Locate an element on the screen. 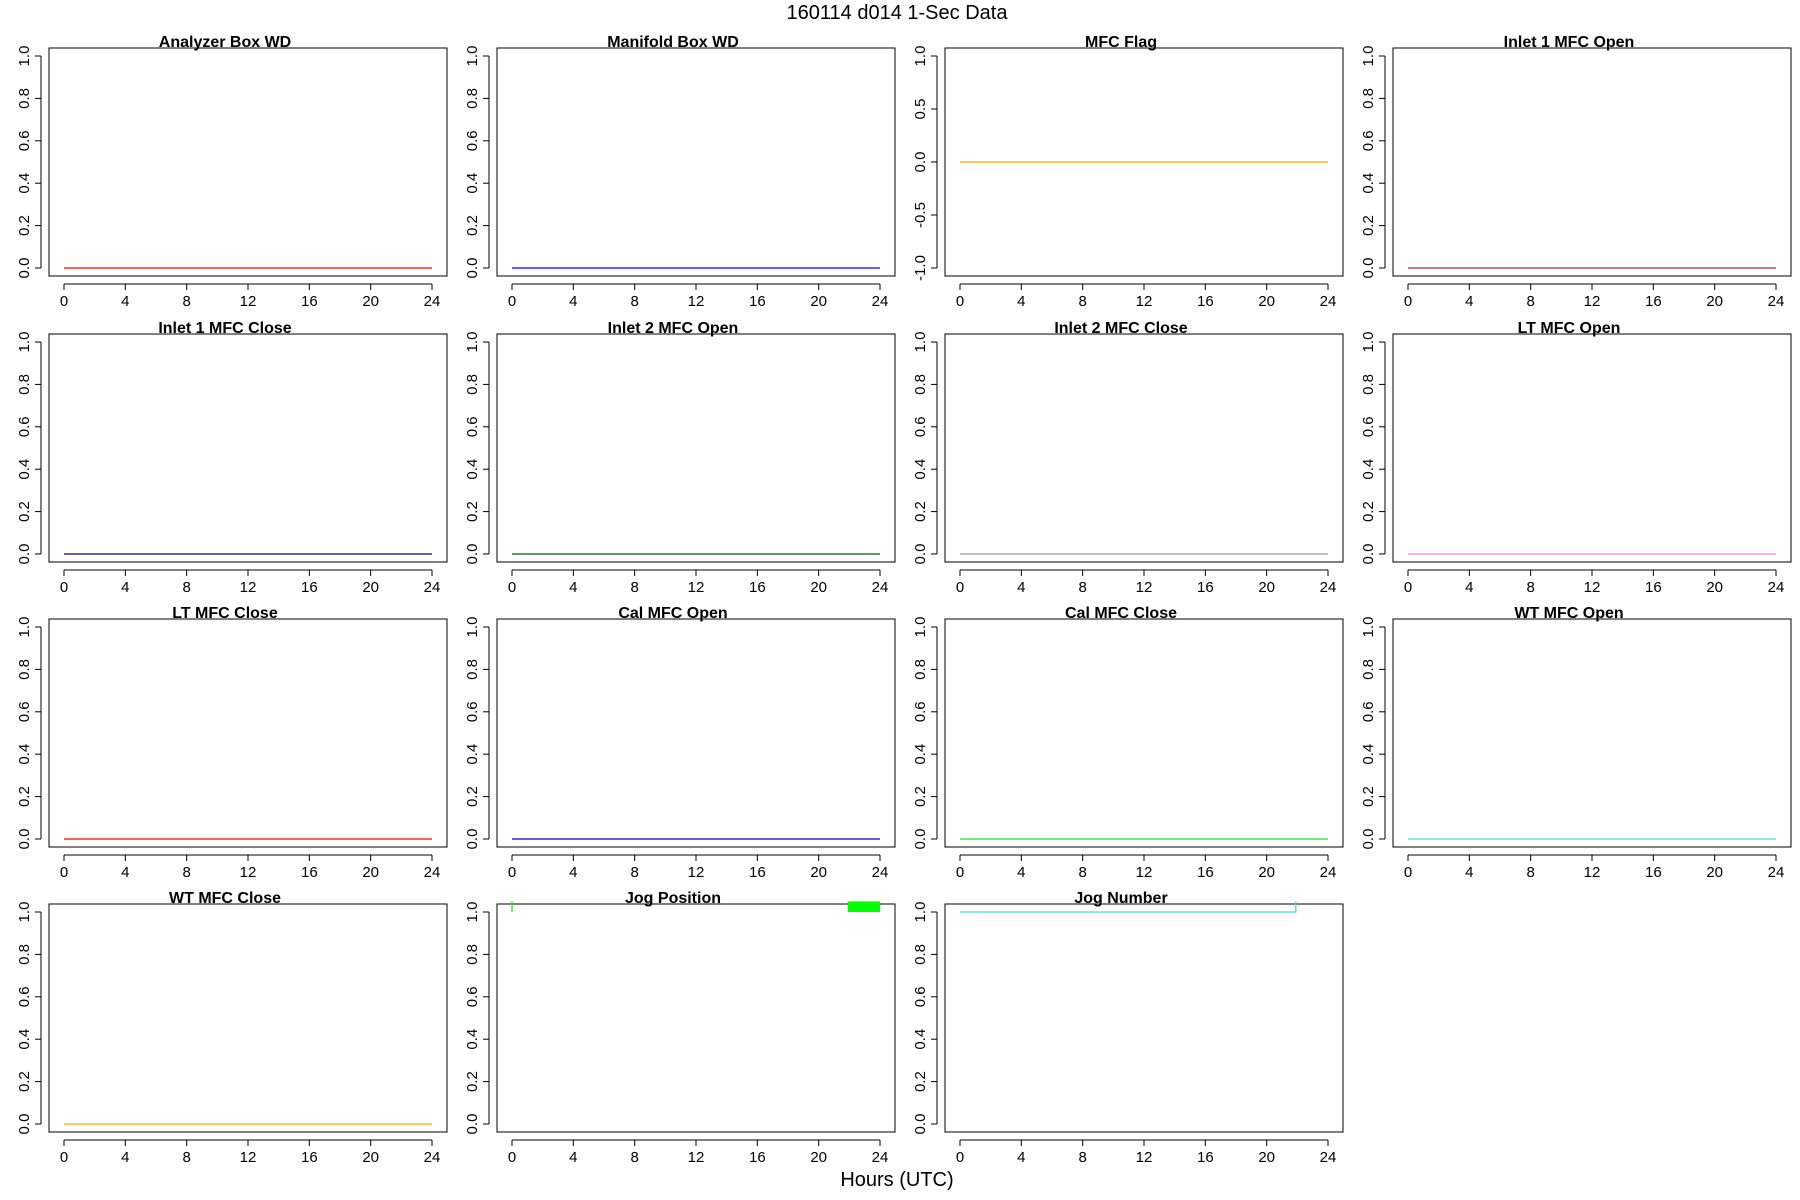  chart-title: Manifold Box WD is located at coordinates (673, 42).